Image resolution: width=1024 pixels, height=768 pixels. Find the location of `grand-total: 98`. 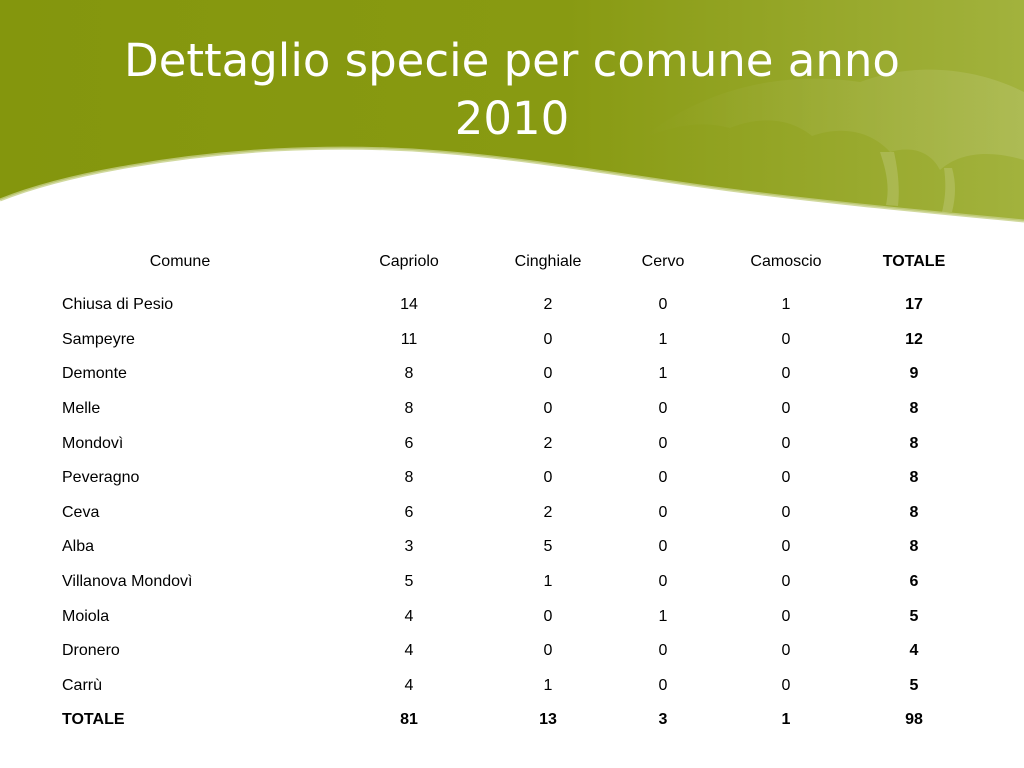

grand-total: 98 is located at coordinates (914, 720).